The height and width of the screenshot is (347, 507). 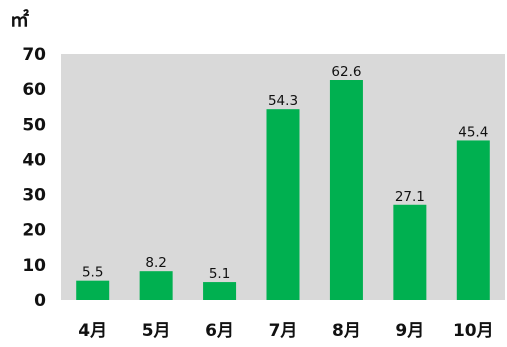 I want to click on y-axis-ticks: 0 10 20 30 40 50 60 70, so click(x=34, y=178).